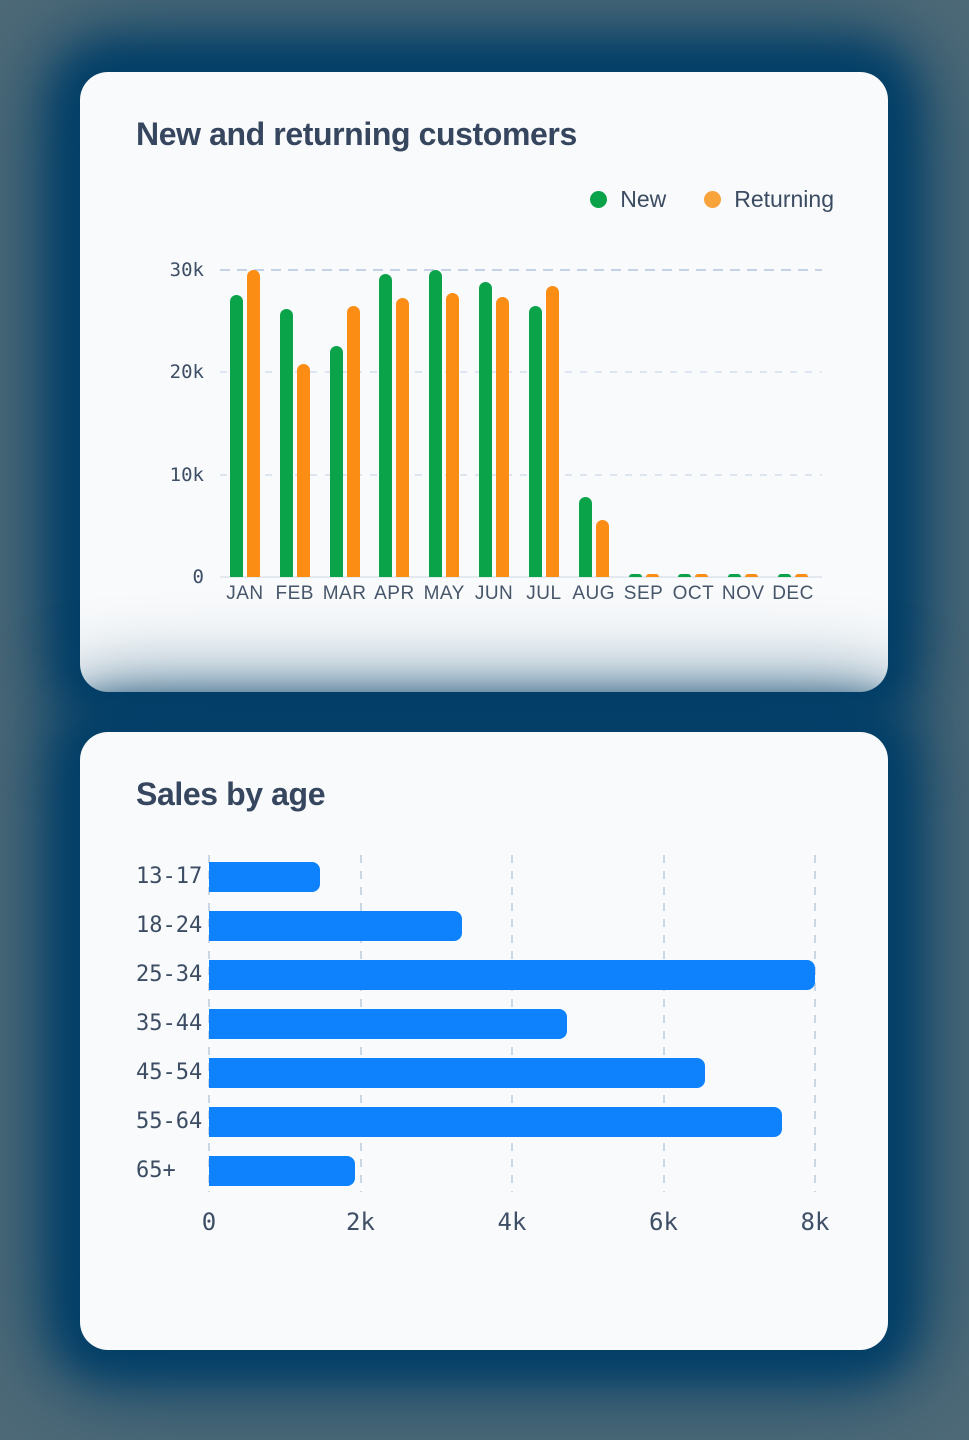 The width and height of the screenshot is (969, 1440). What do you see at coordinates (294, 593) in the screenshot?
I see `month-label: FEB` at bounding box center [294, 593].